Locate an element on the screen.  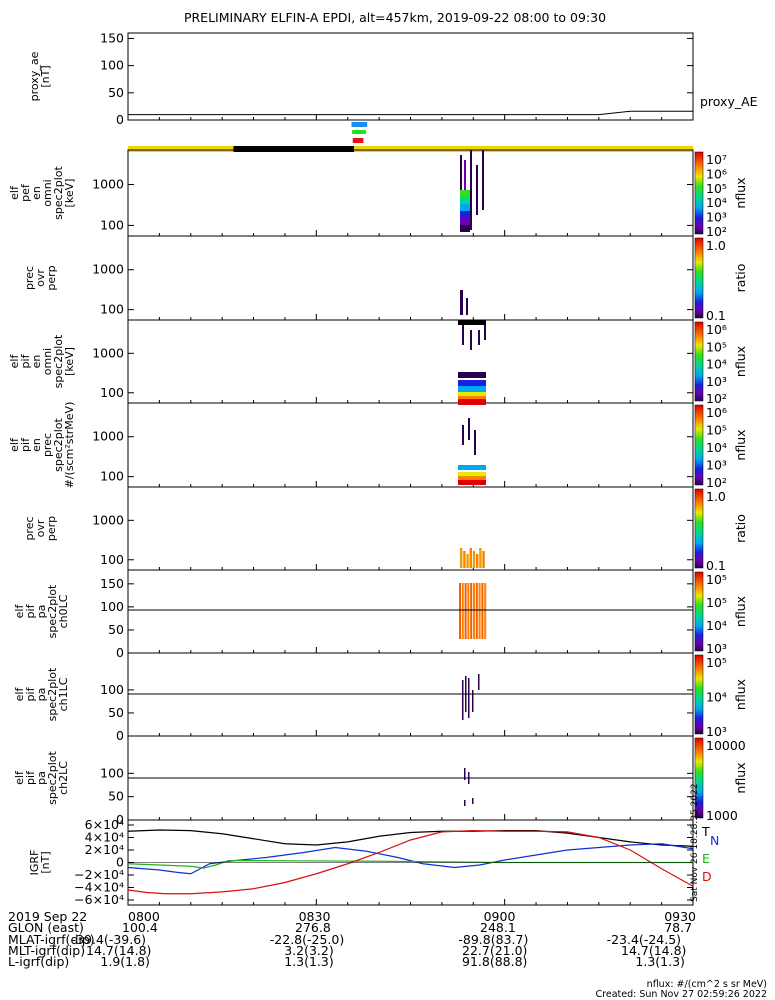
ylabel-elf_pif_prec-4: spec2plot is located at coordinates (58, 445).